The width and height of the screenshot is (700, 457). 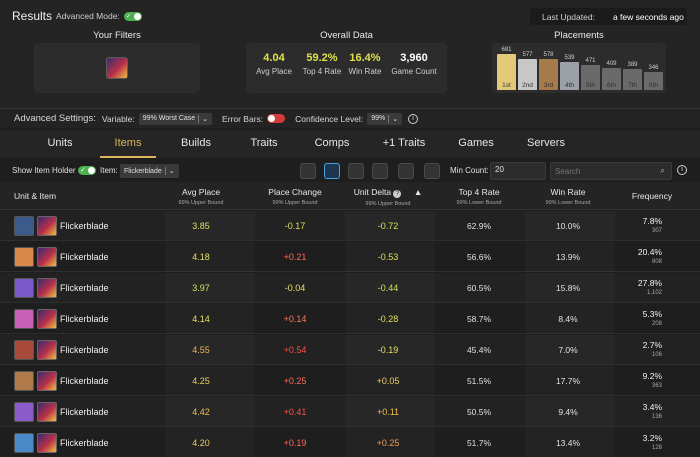 What do you see at coordinates (653, 68) in the screenshot?
I see `placement-count: 346` at bounding box center [653, 68].